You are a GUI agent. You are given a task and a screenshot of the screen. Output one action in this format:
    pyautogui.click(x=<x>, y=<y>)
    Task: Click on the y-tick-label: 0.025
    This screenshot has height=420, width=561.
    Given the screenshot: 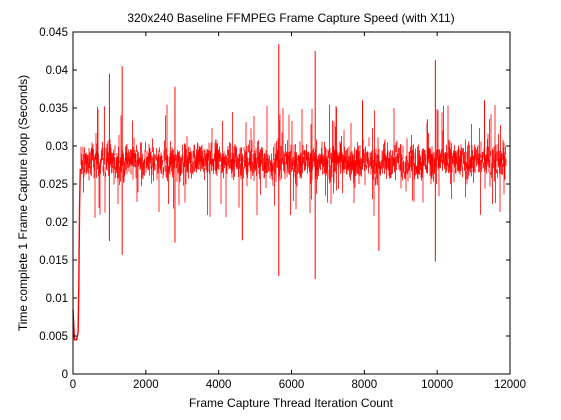 What is the action you would take?
    pyautogui.click(x=53, y=185)
    